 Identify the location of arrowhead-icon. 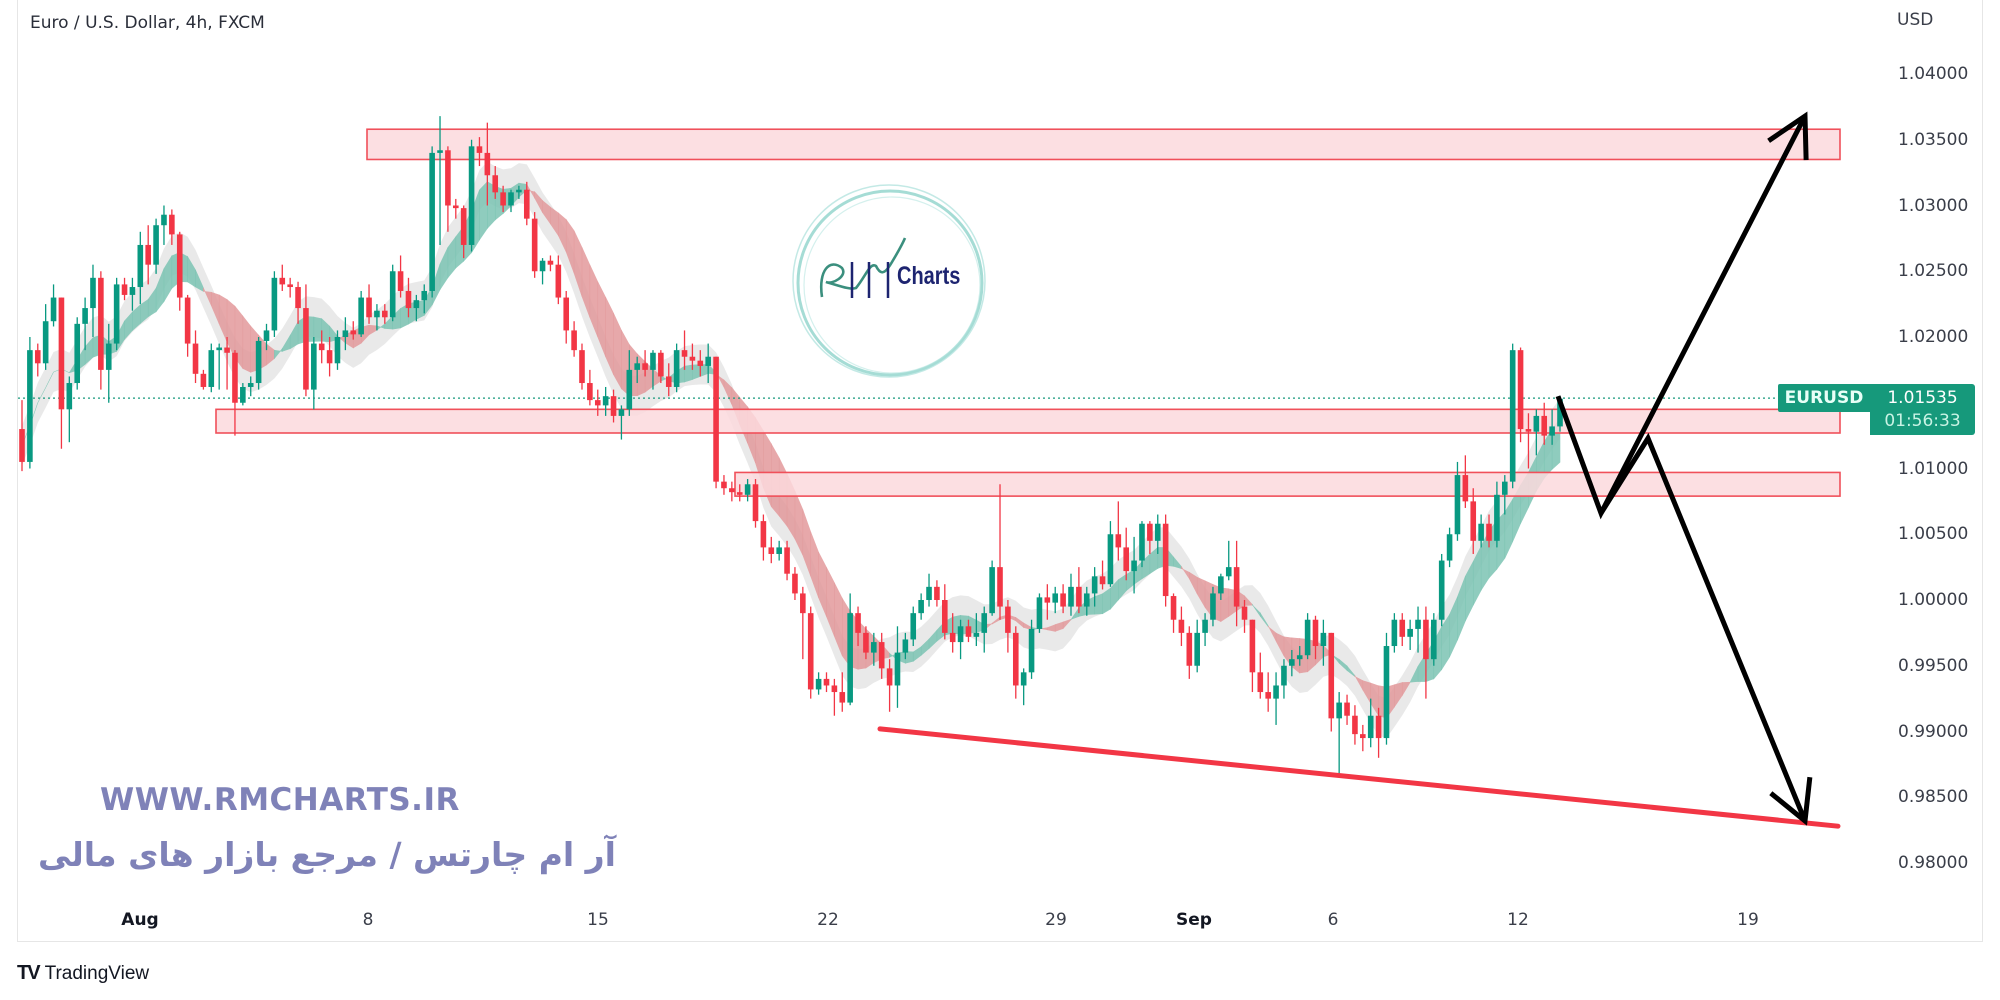
(1791, 801).